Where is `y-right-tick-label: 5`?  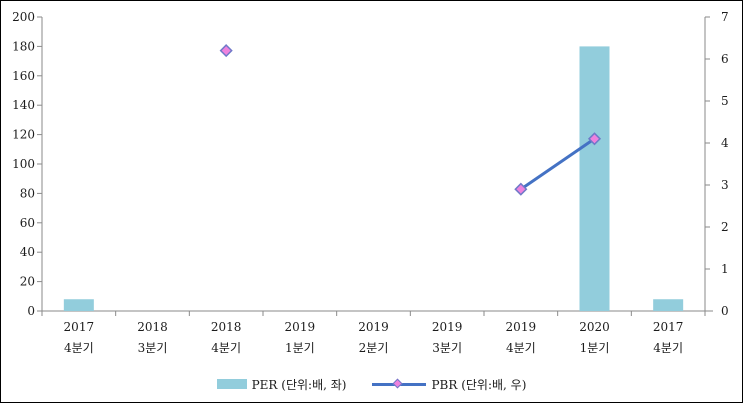 y-right-tick-label: 5 is located at coordinates (725, 101).